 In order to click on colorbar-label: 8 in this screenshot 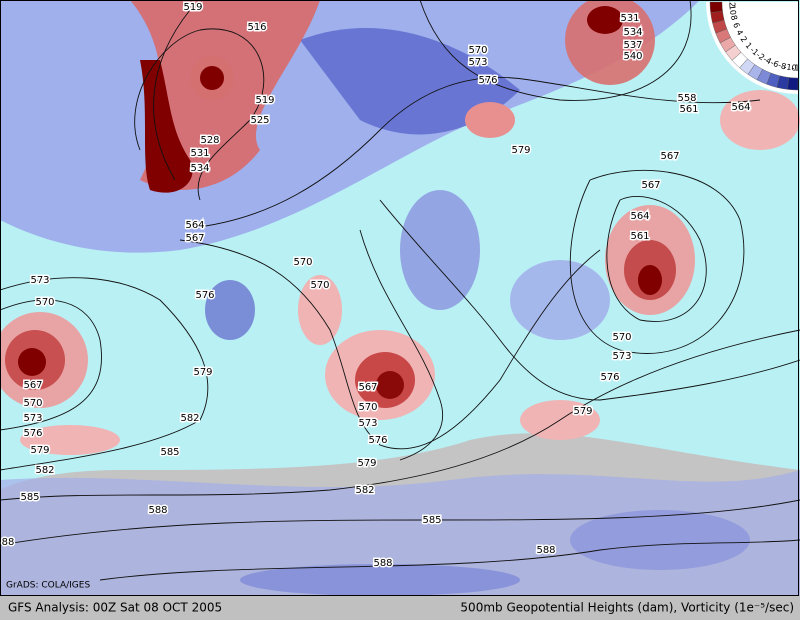, I will do `click(734, 17)`.